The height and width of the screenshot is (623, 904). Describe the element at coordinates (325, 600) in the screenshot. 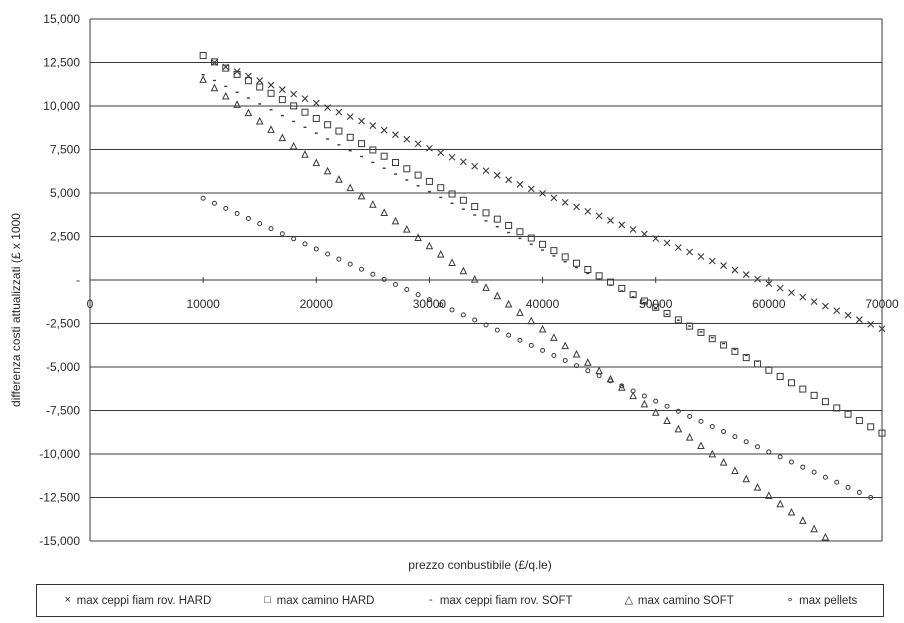

I see `legend-label: max camino HARD` at that location.